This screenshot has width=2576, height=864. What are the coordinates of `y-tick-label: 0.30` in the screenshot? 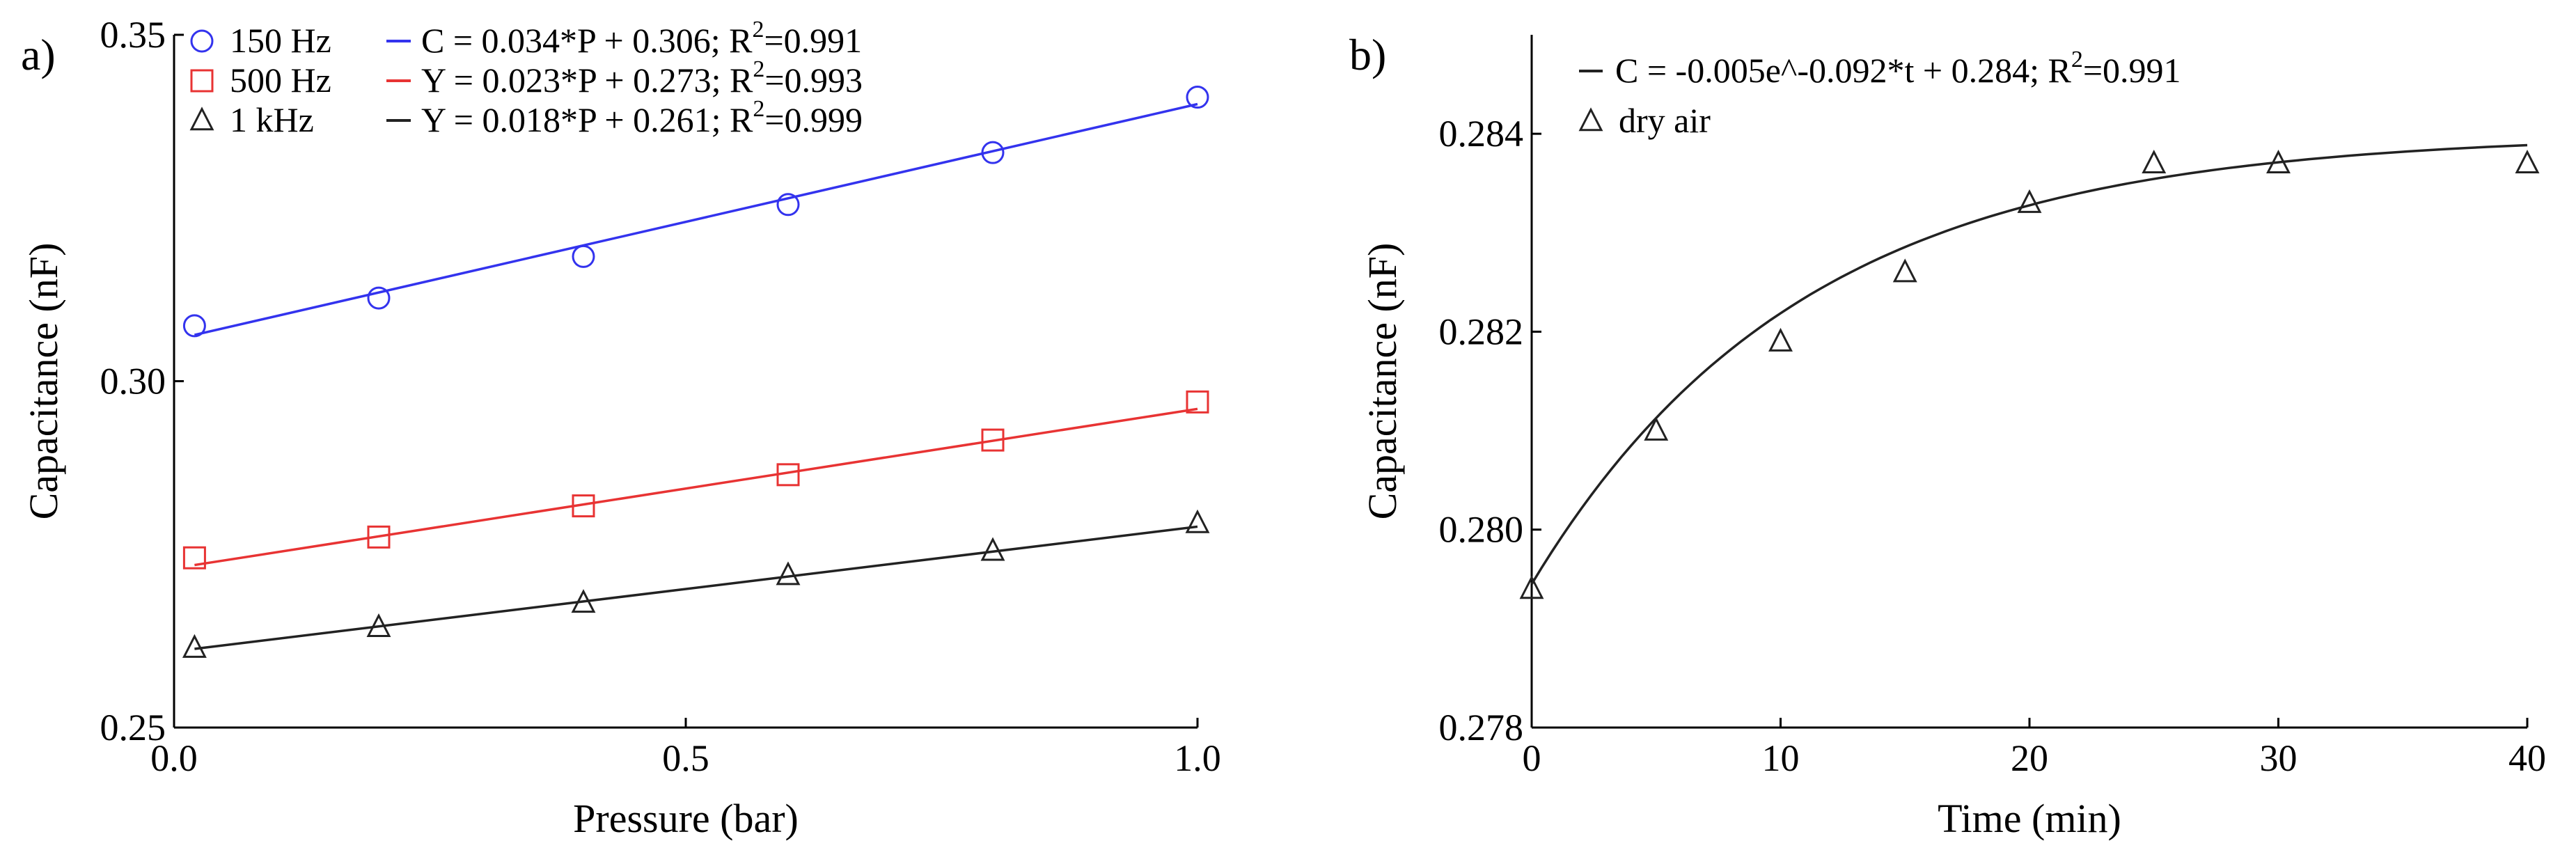 It's located at (133, 381).